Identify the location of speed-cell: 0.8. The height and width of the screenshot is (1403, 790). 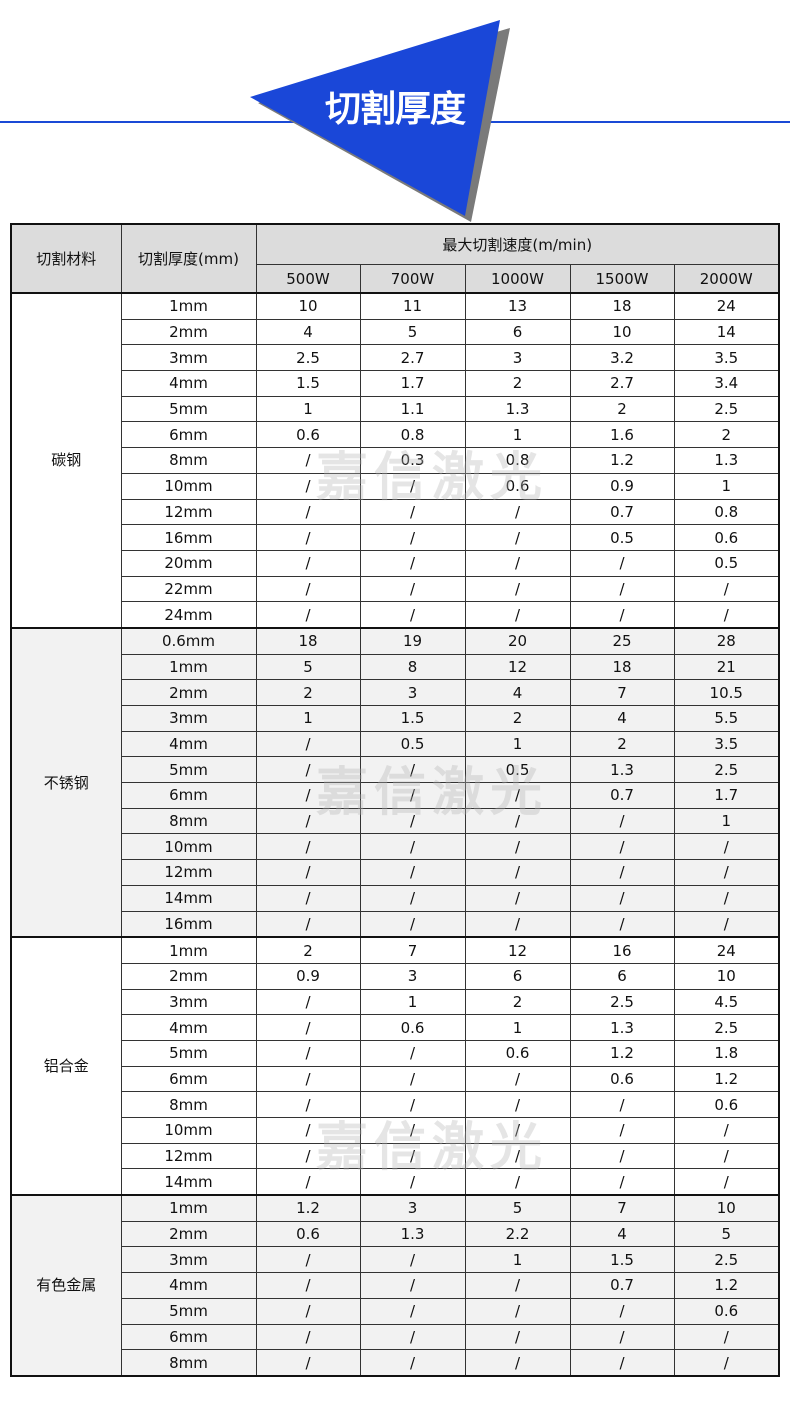
(412, 435).